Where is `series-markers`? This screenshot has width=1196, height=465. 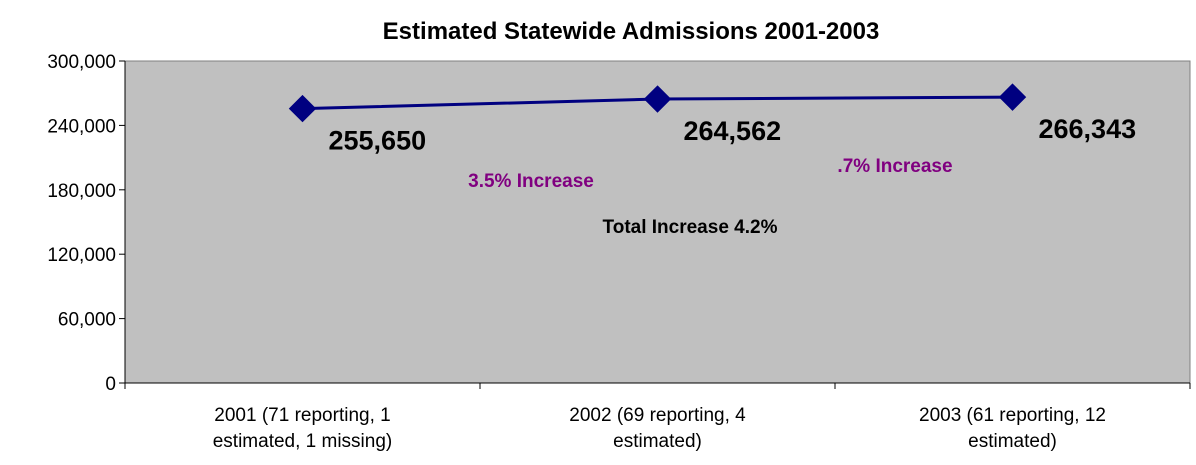
series-markers is located at coordinates (657, 103).